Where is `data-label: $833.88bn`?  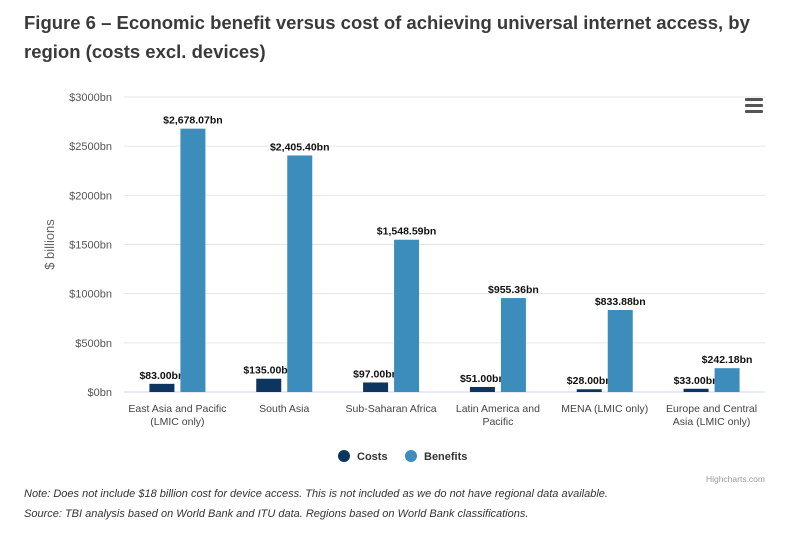
data-label: $833.88bn is located at coordinates (620, 302).